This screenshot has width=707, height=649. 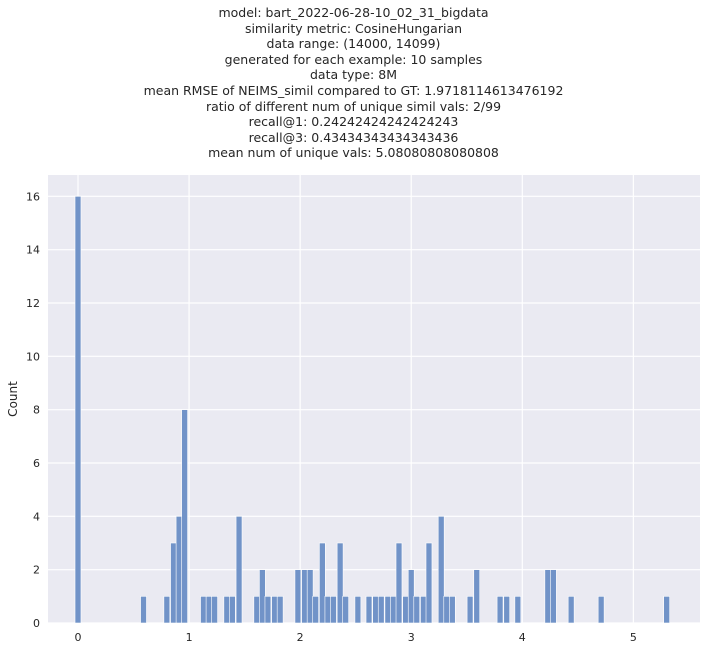 What do you see at coordinates (36, 623) in the screenshot?
I see `y-tick-label: 0` at bounding box center [36, 623].